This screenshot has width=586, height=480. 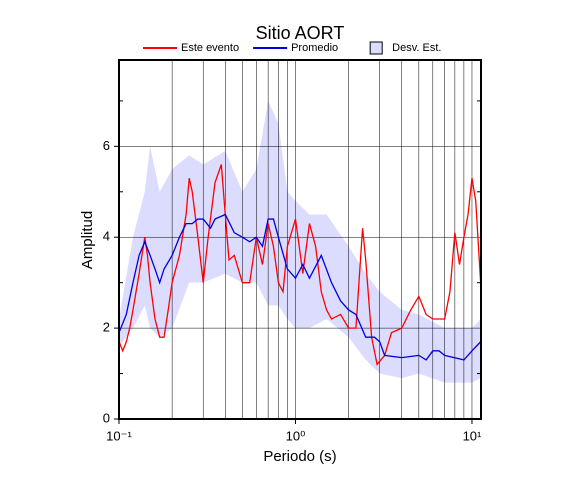 I want to click on x-axis-label: Periodo (s), so click(x=299, y=456).